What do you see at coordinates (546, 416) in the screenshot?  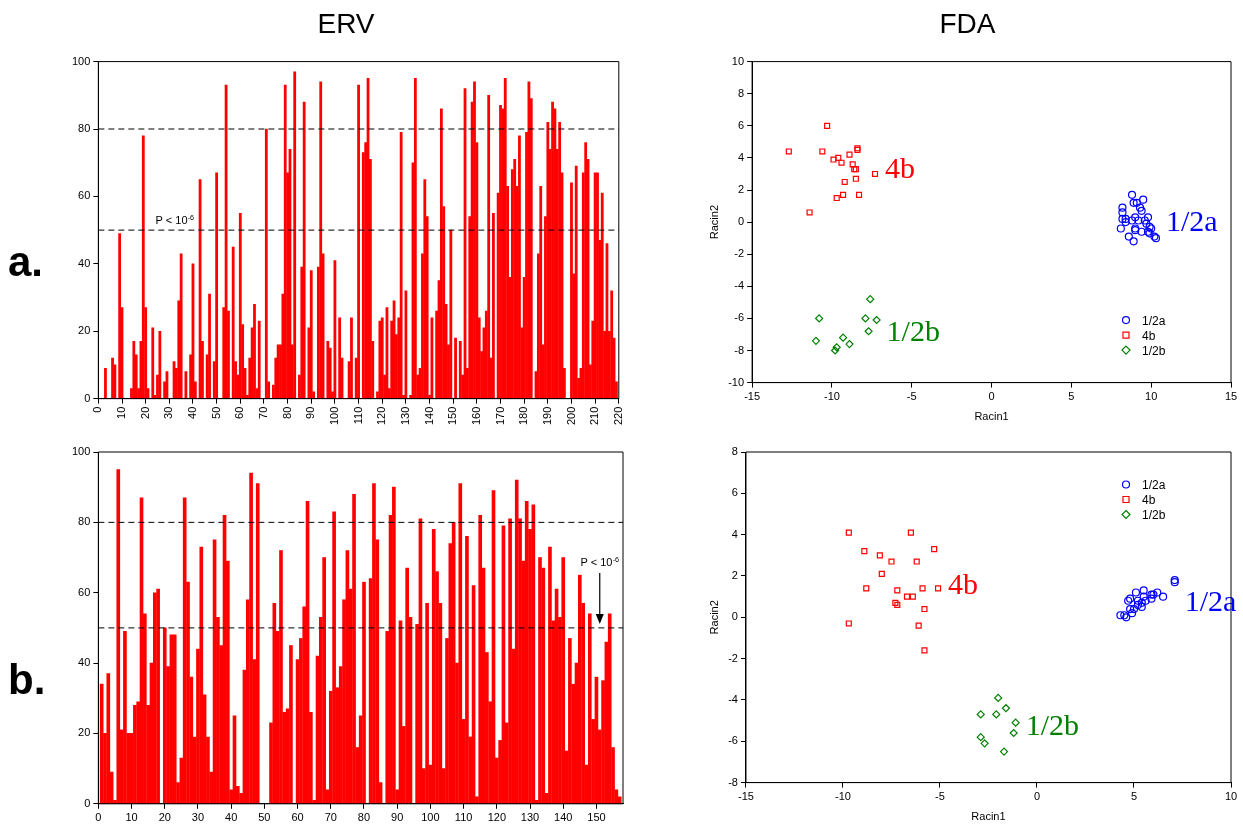 I see `x-tick-label: 190` at bounding box center [546, 416].